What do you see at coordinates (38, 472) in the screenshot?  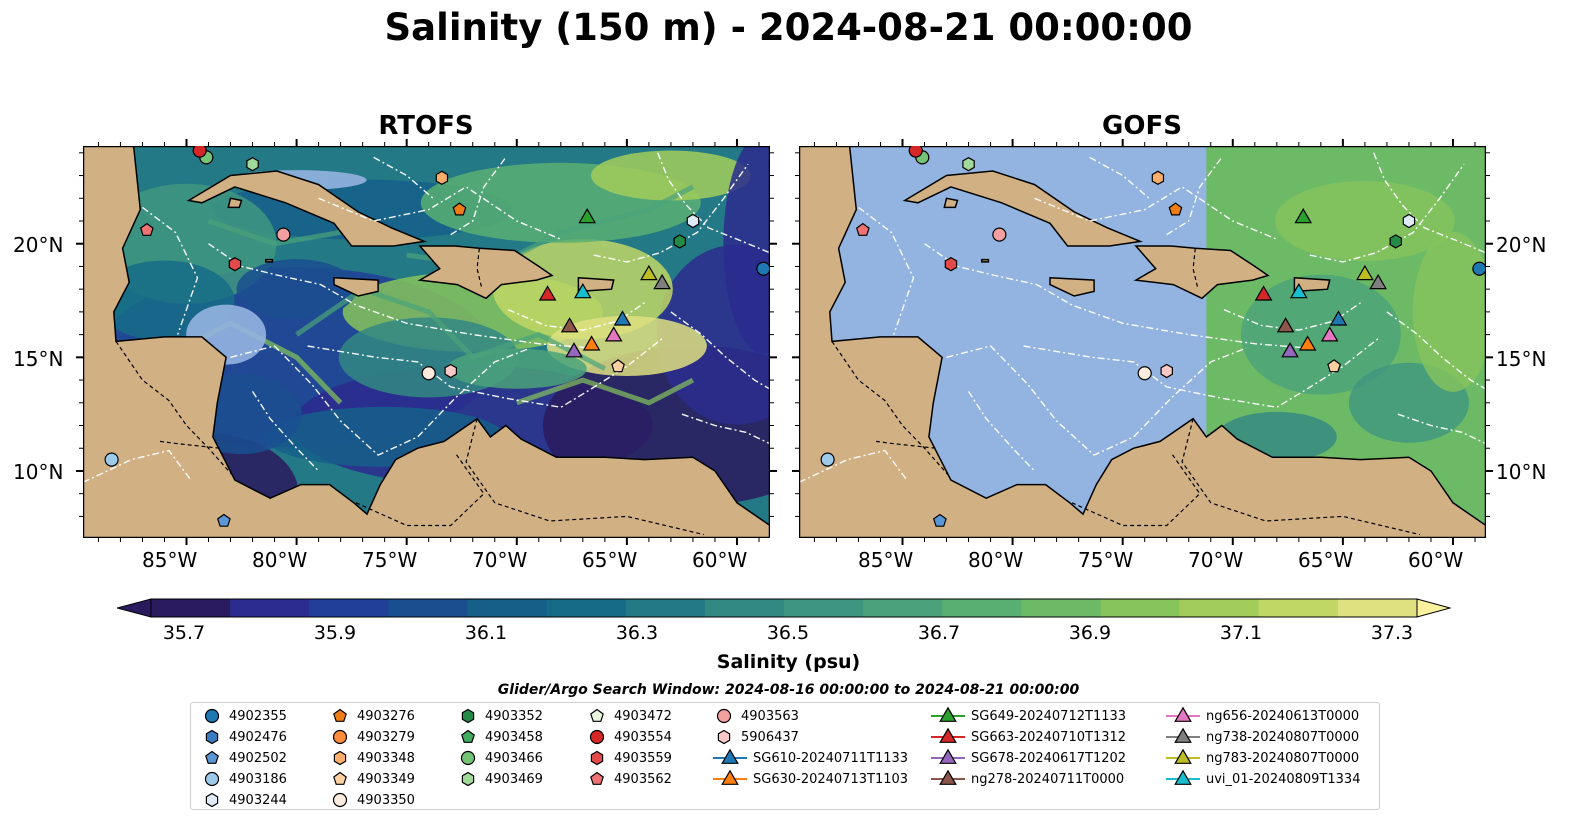 I see `lat-tick-label: 10°N` at bounding box center [38, 472].